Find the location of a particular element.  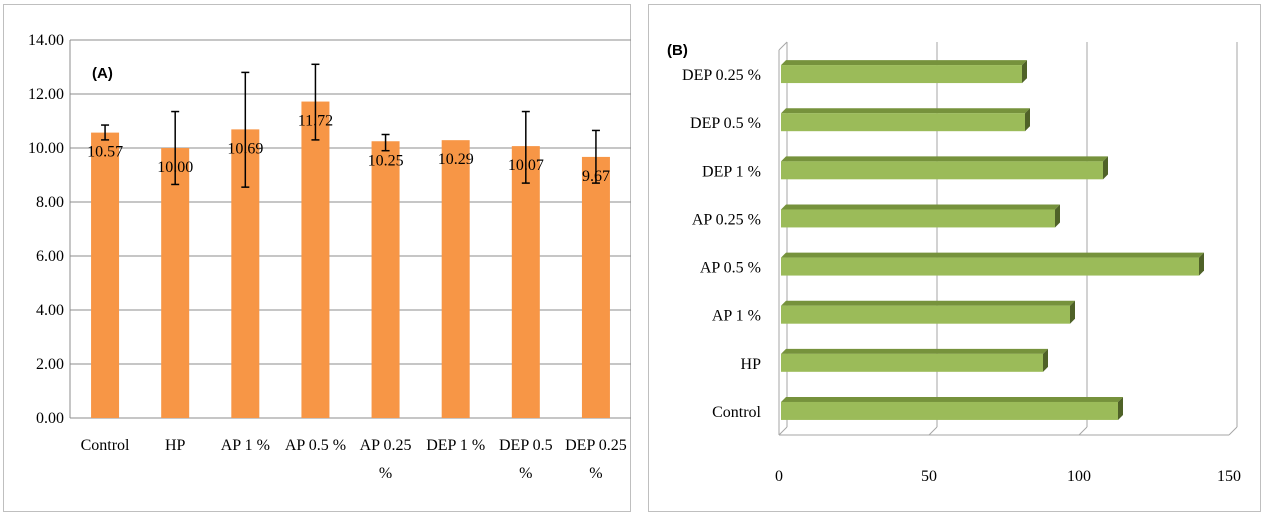

panel-label: (B) is located at coordinates (677, 50).